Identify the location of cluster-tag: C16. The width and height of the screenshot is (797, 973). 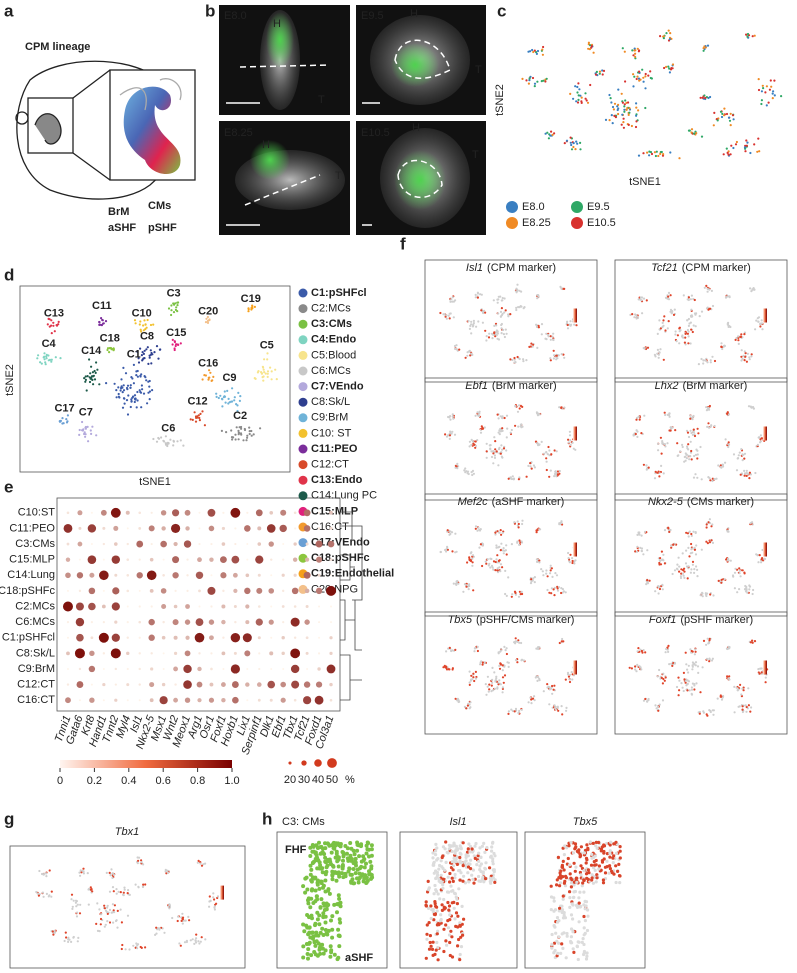
(208, 364).